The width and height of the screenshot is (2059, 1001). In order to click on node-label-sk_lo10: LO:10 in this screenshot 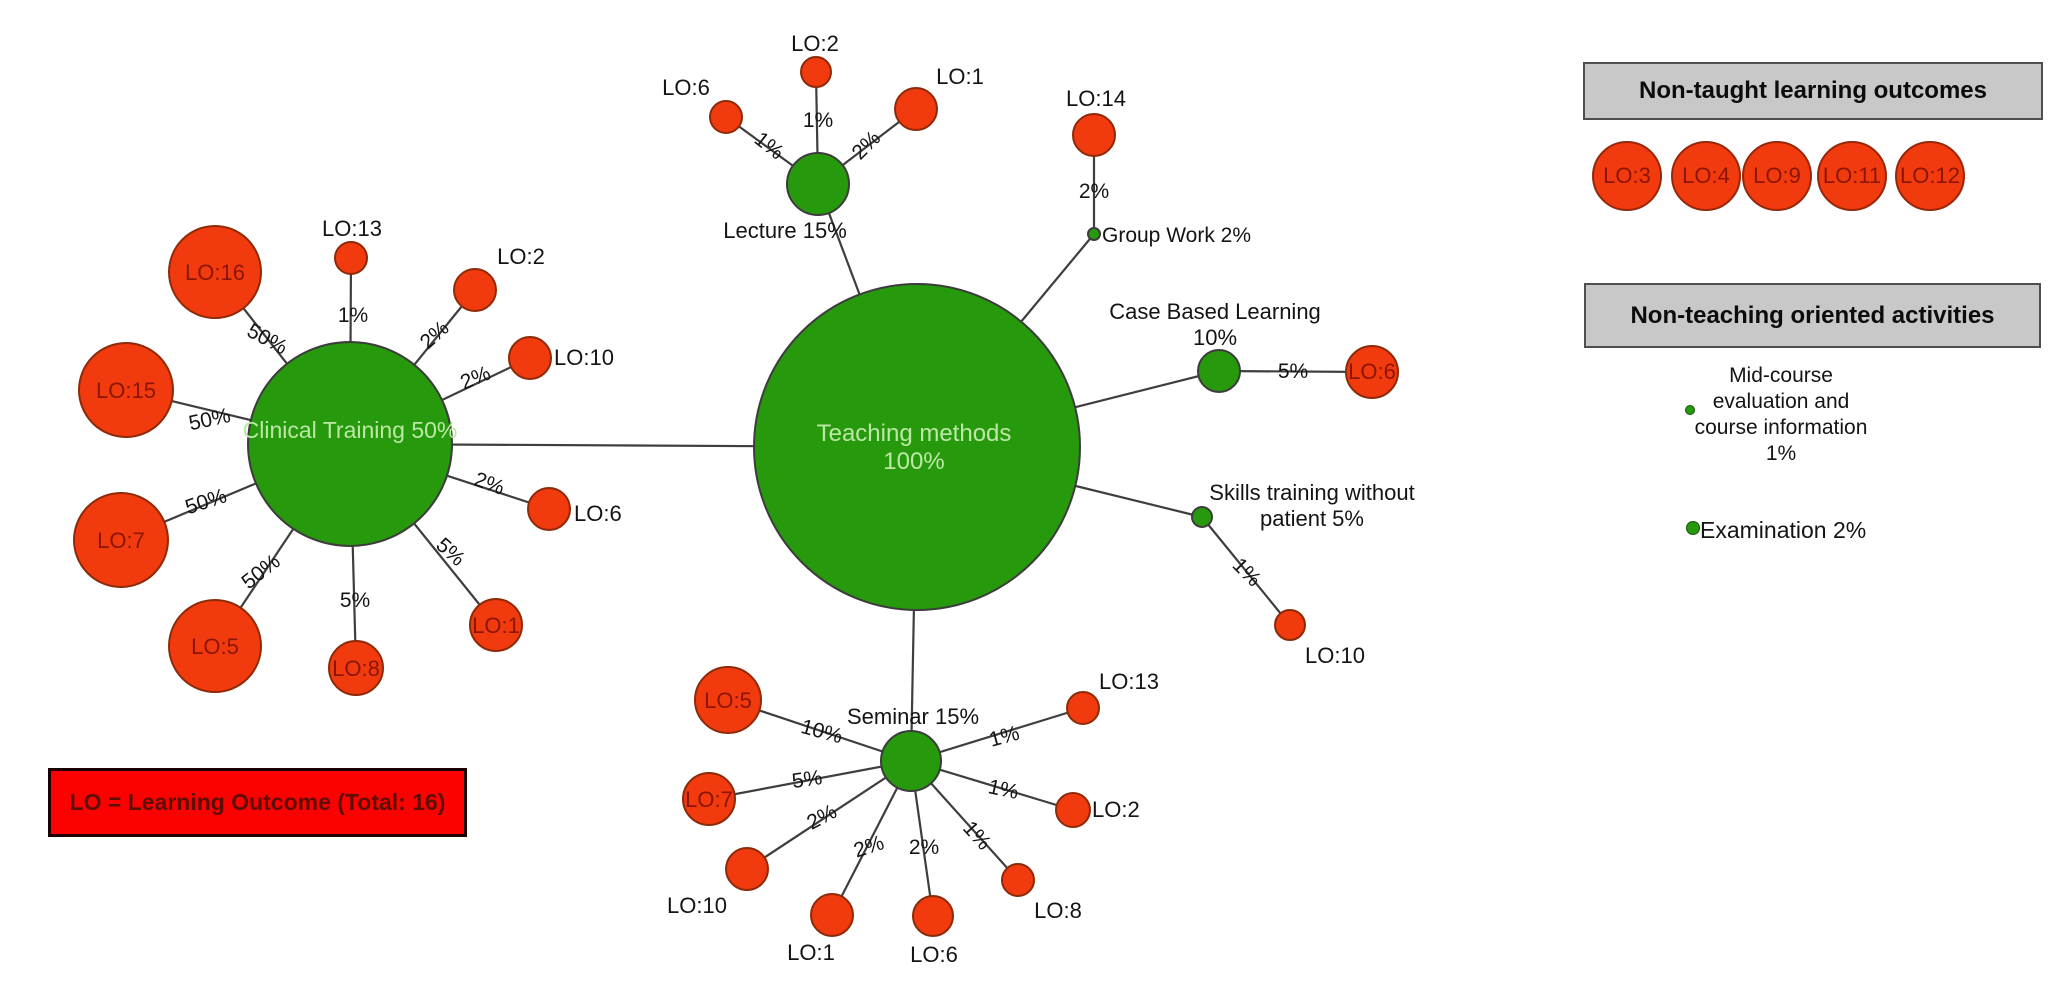, I will do `click(1335, 655)`.